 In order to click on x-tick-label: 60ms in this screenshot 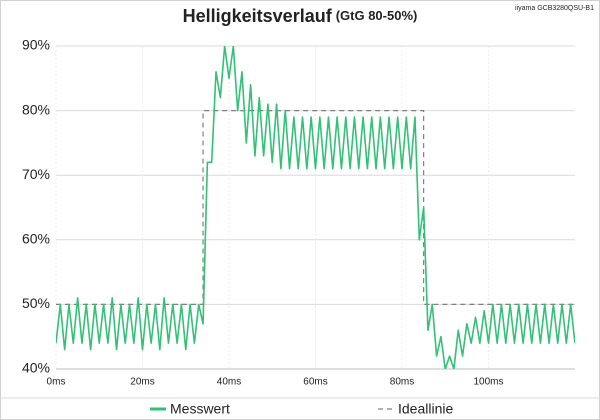, I will do `click(315, 382)`.